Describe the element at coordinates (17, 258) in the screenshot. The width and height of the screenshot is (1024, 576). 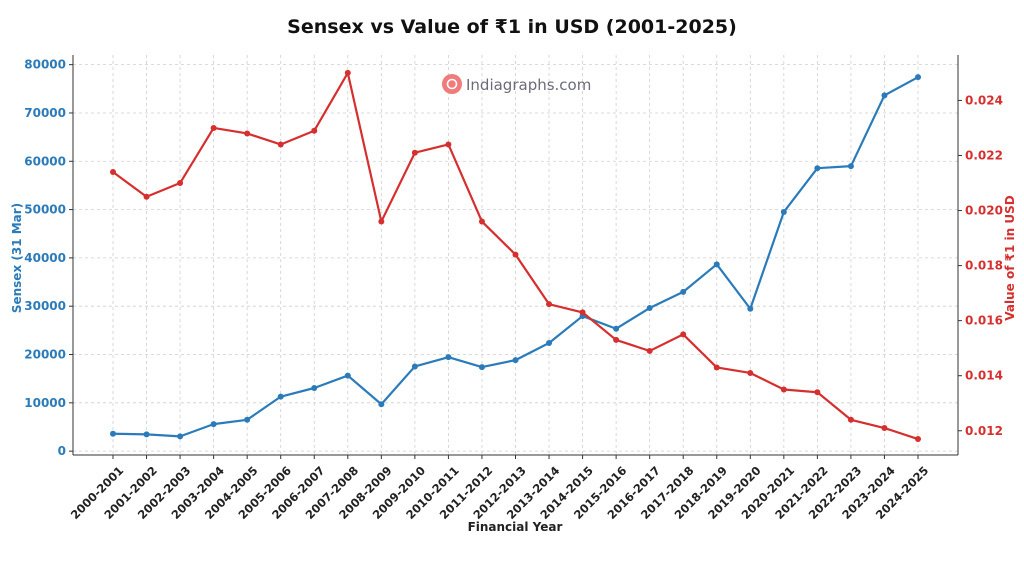
I see `y-left-axis-label: Sensex (31 Mar)` at that location.